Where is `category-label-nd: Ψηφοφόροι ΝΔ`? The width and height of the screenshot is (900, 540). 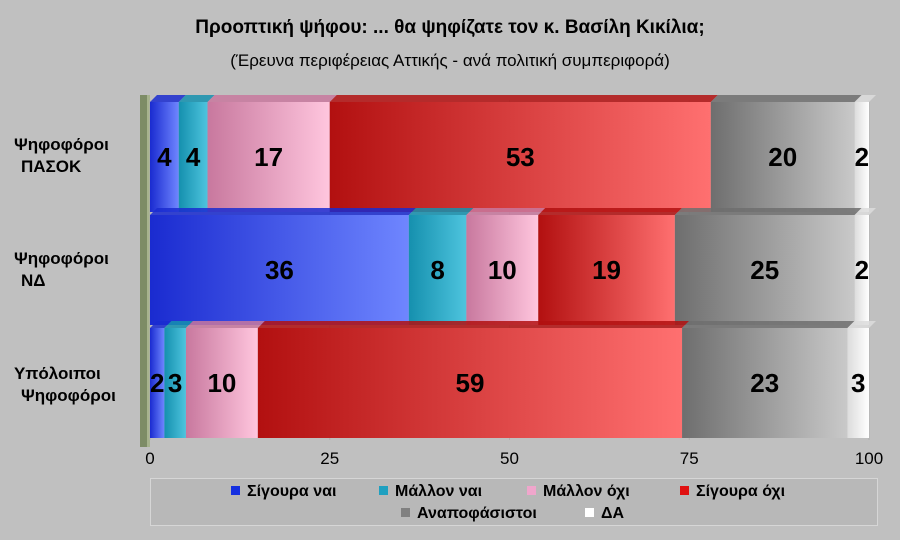
category-label-nd: Ψηφοφόροι ΝΔ is located at coordinates (61, 270).